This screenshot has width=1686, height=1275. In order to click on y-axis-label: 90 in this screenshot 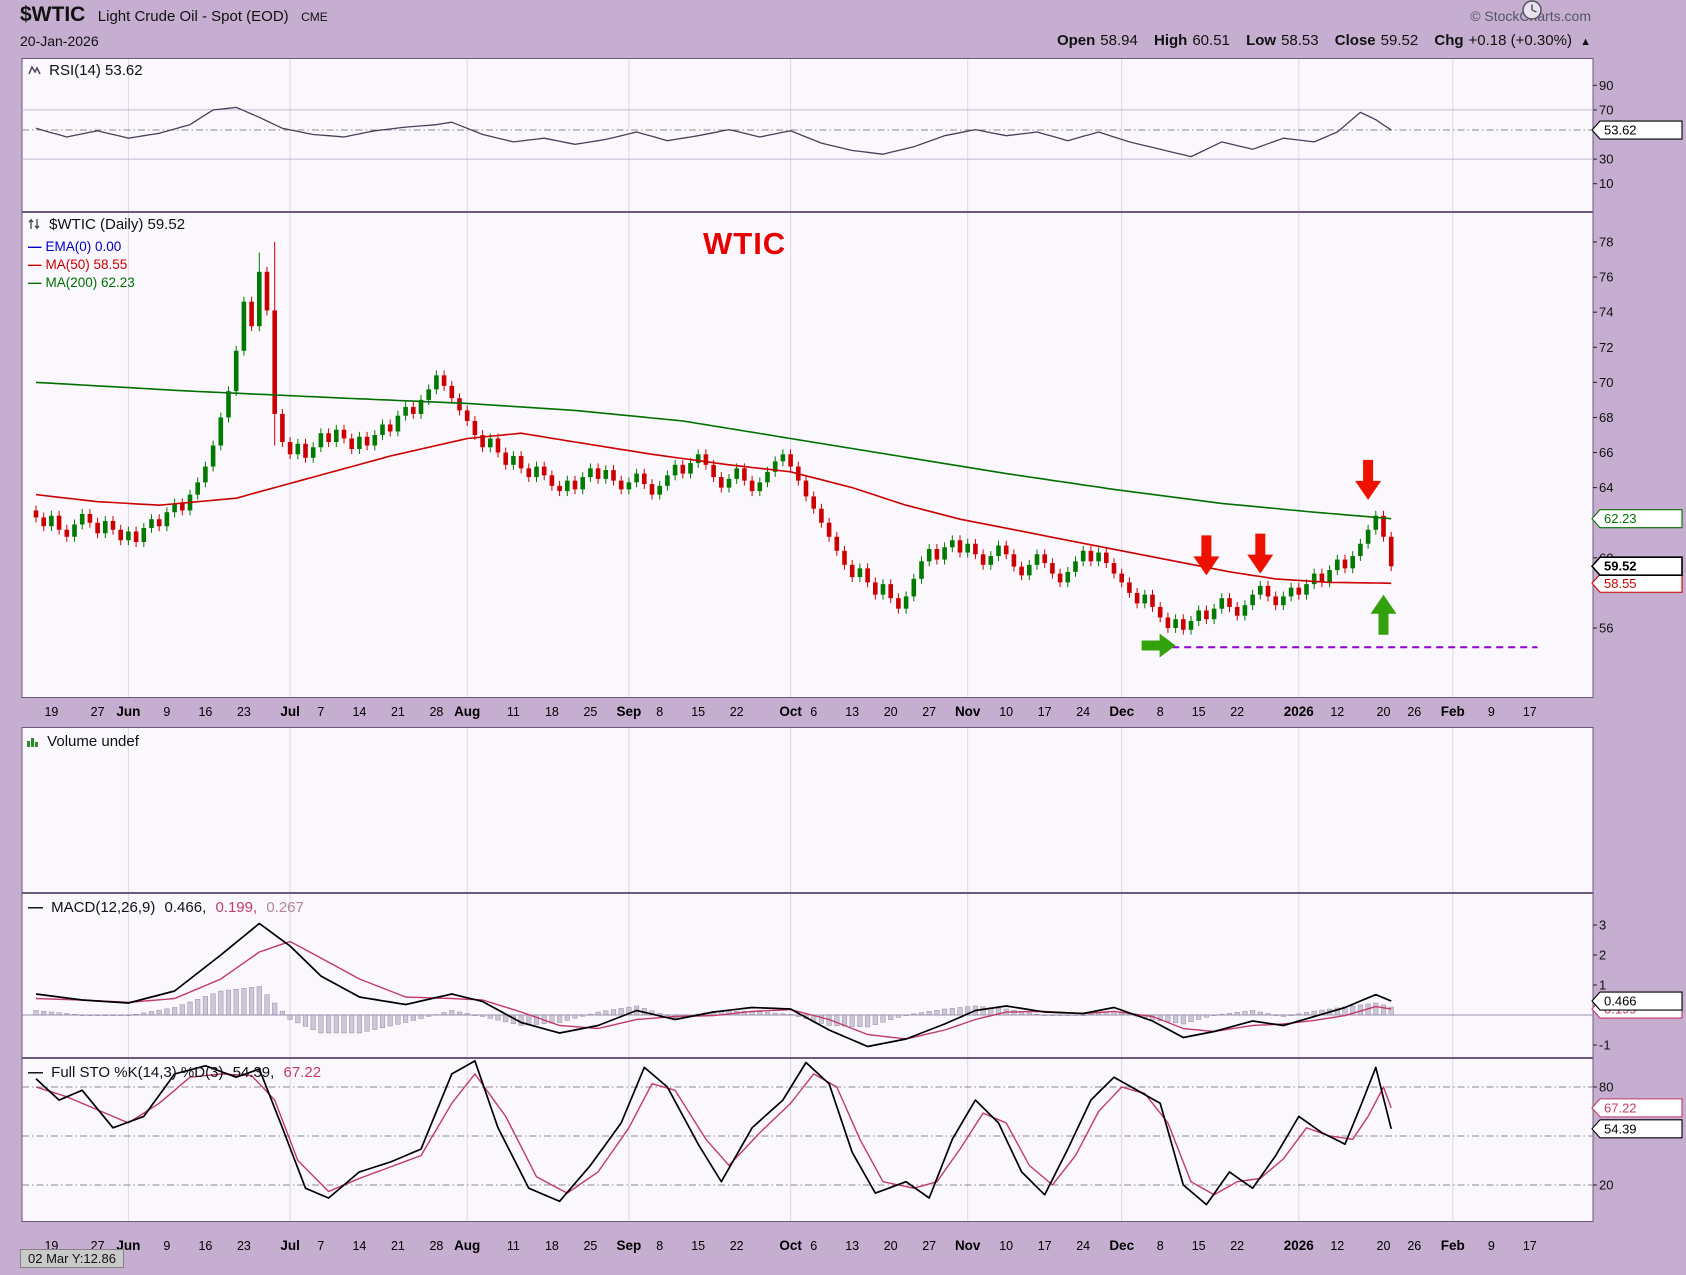, I will do `click(1606, 85)`.